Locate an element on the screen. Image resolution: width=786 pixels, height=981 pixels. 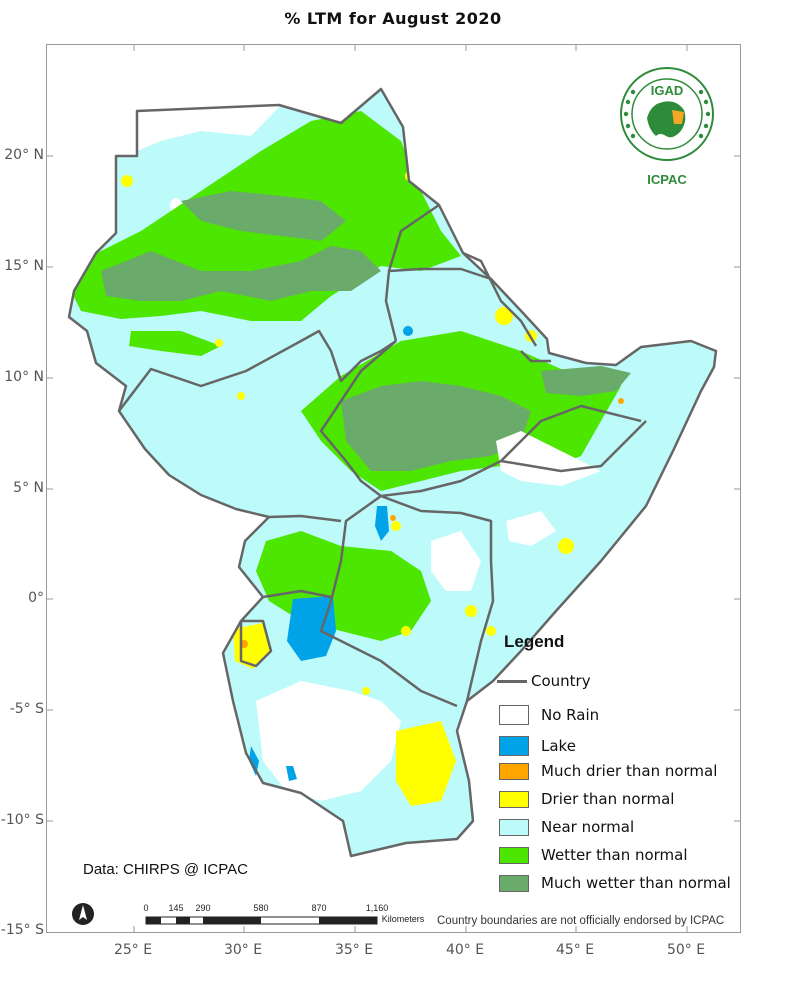
lat-label-0: 0° is located at coordinates (36, 598).